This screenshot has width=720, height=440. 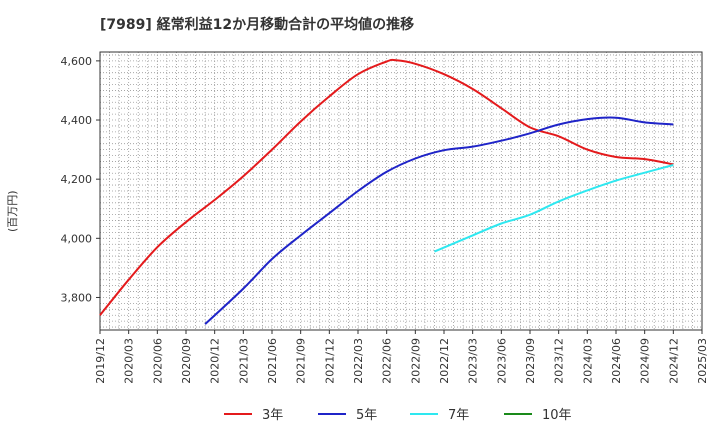 I want to click on x-tick-label: 2022/03, so click(x=358, y=361).